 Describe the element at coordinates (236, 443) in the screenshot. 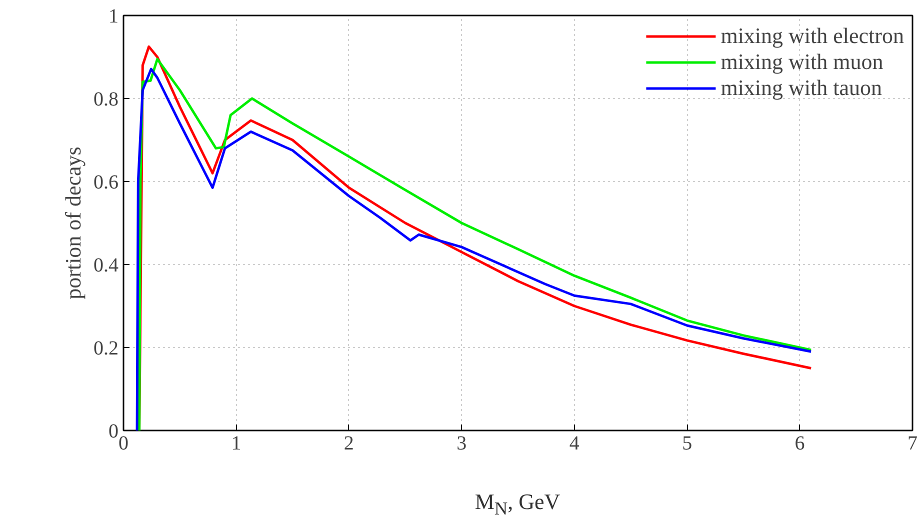

I see `x-tick-label: 1` at that location.